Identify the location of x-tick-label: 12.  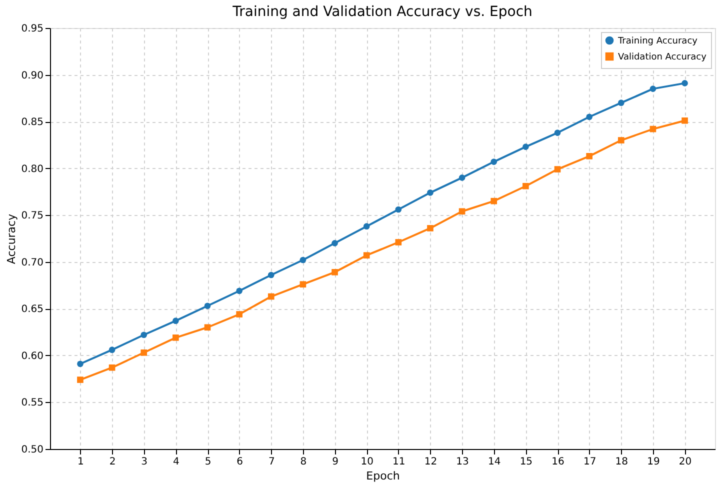
(431, 462).